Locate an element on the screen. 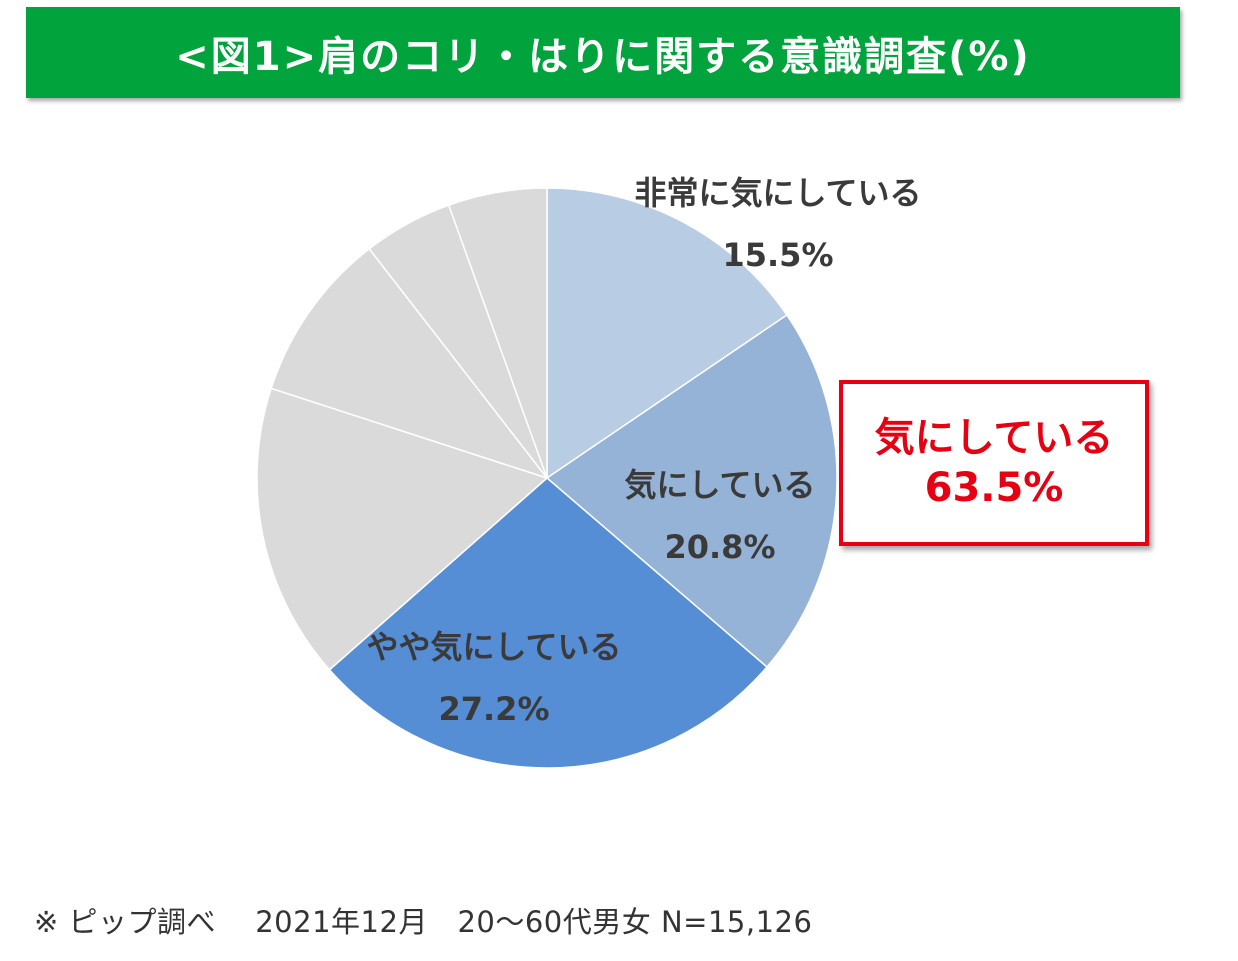 This screenshot has width=1238, height=961. slice-value-2: 20.8% is located at coordinates (719, 547).